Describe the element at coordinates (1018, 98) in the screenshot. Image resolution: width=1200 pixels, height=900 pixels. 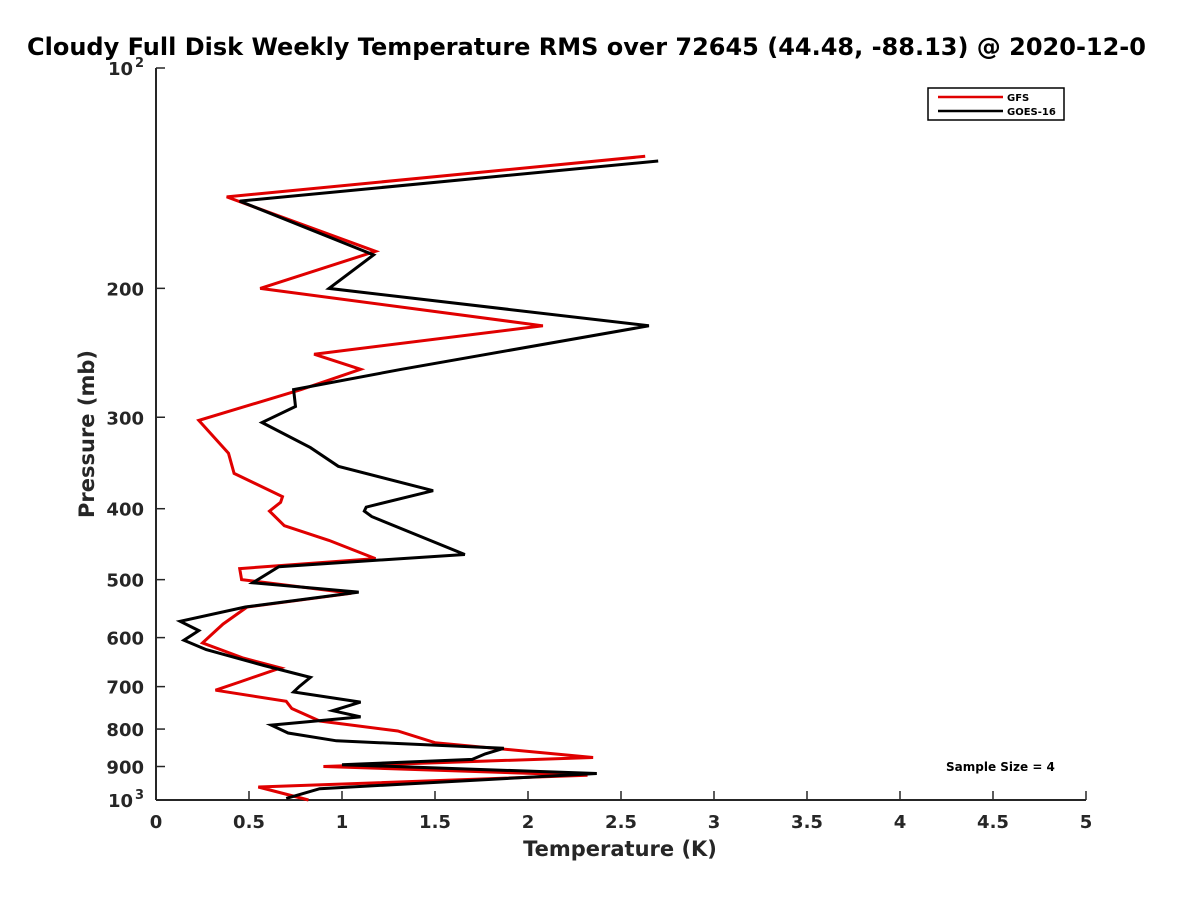
I see `legend-label-gfs: GFS` at that location.